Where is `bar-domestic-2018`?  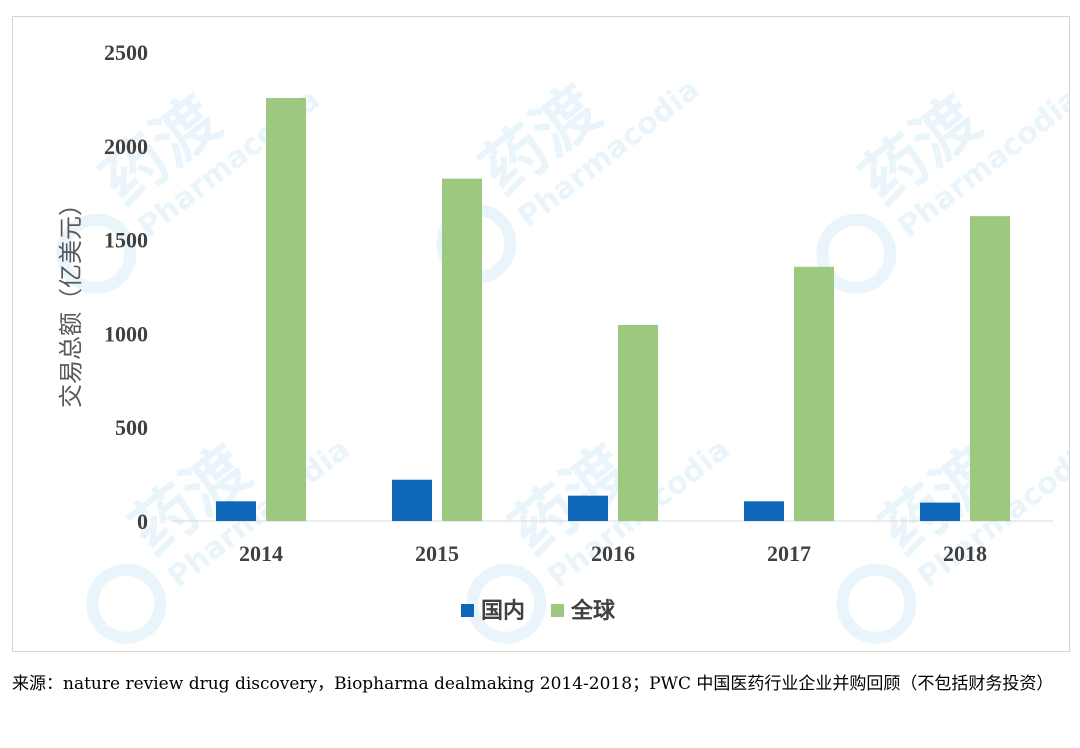
bar-domestic-2018 is located at coordinates (940, 511).